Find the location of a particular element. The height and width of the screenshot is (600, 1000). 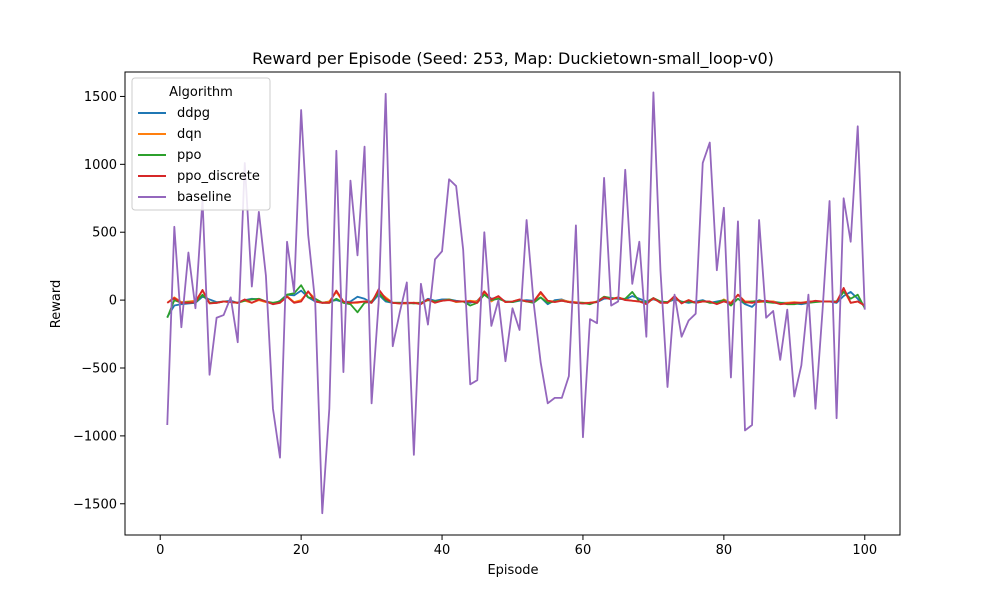

series-line-ppo-discrete is located at coordinates (516, 296).